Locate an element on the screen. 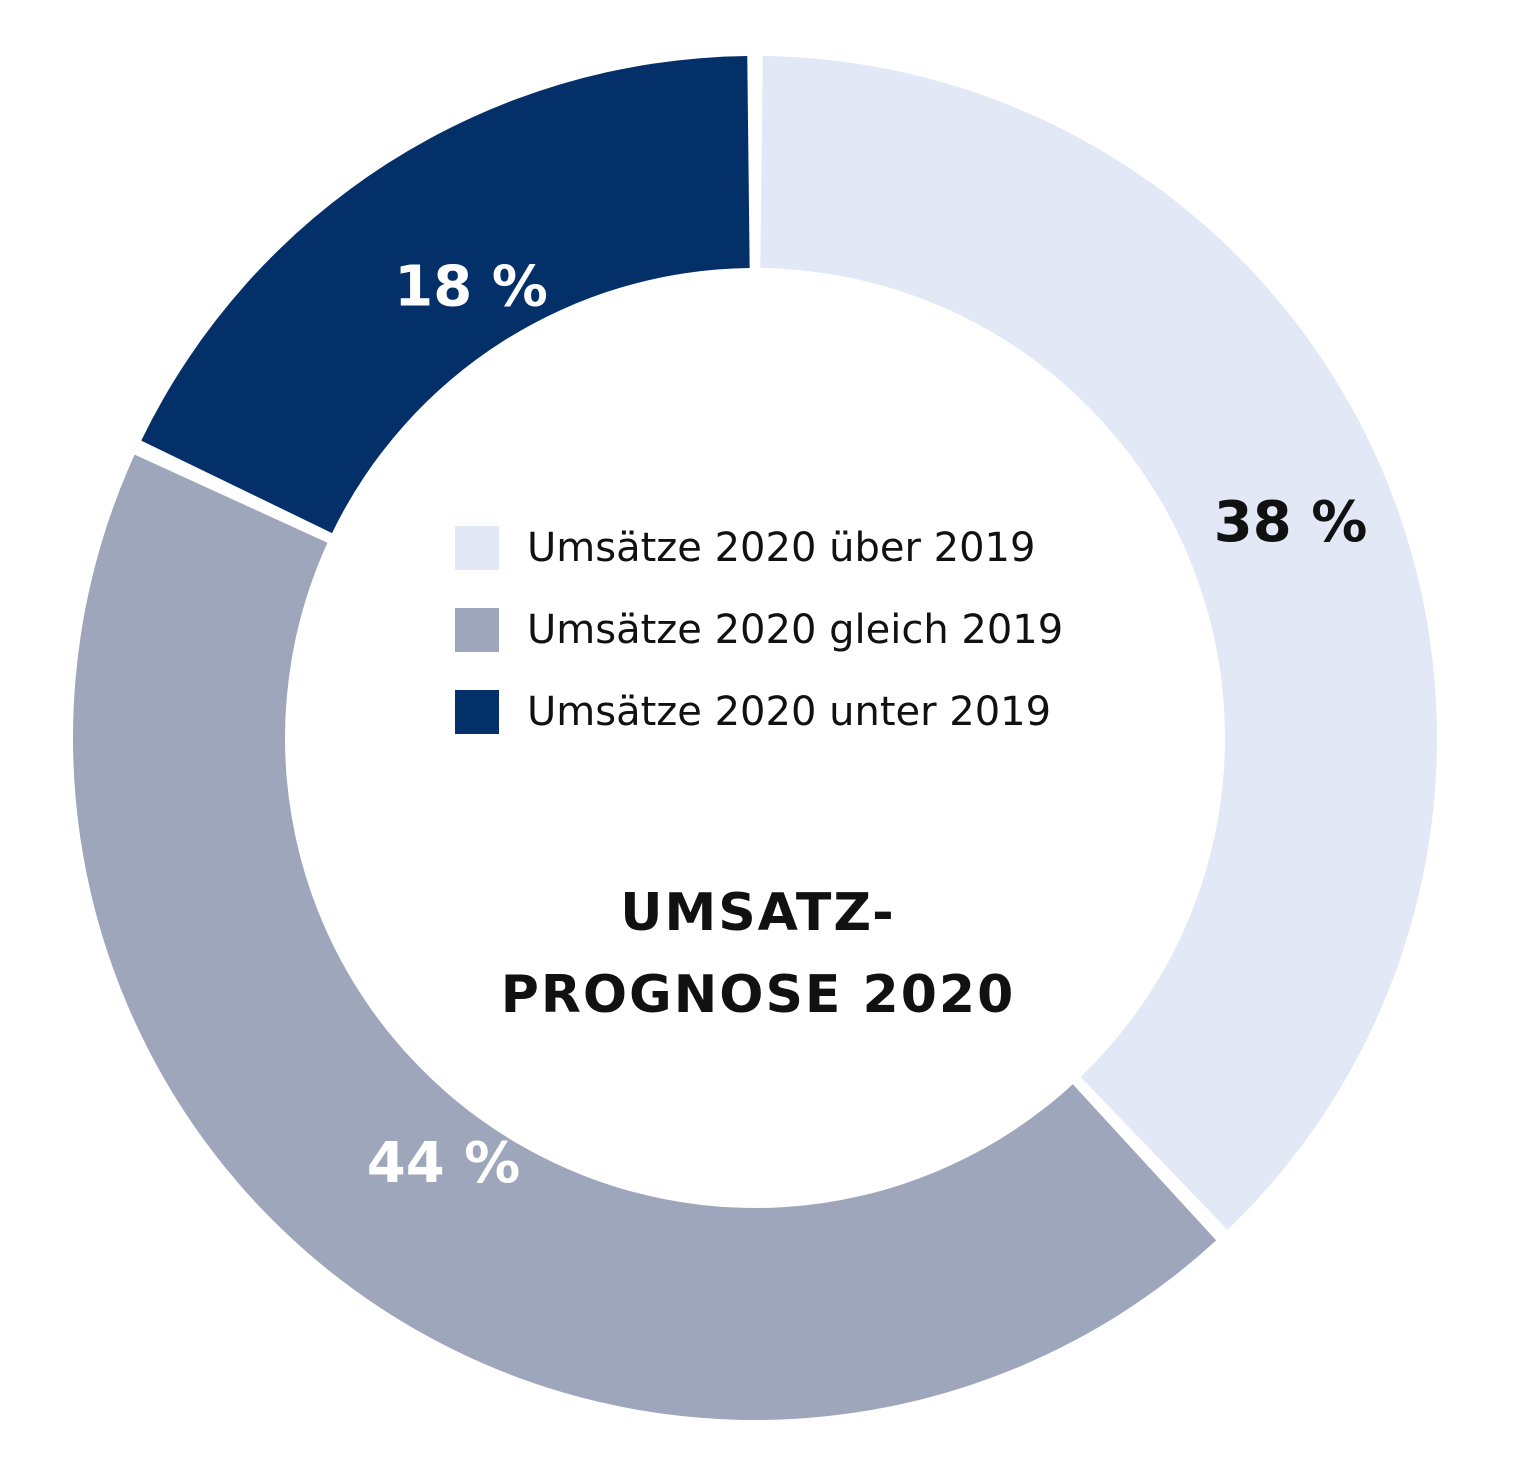 The height and width of the screenshot is (1482, 1520). center-title: UMSATZ- PROGNOSE 2020 is located at coordinates (758, 954).